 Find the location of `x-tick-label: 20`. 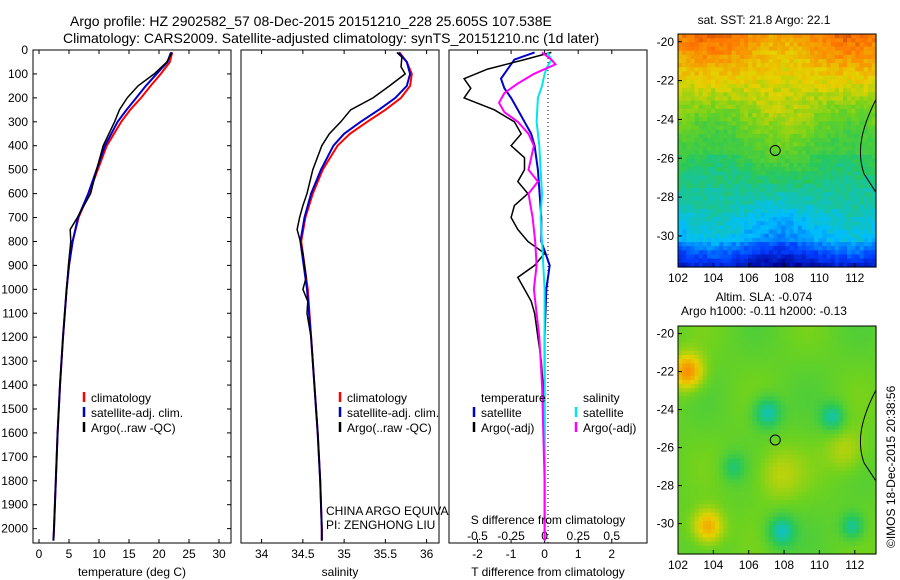

x-tick-label: 20 is located at coordinates (159, 554).